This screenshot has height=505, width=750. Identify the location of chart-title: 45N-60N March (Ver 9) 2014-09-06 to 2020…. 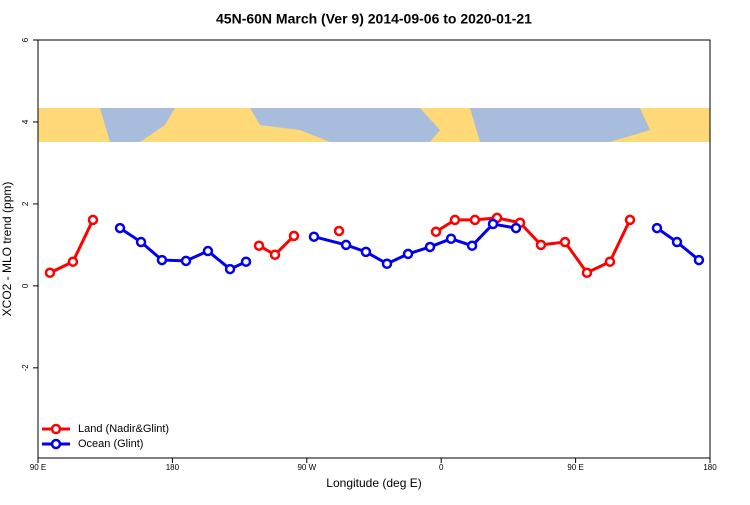
(374, 19).